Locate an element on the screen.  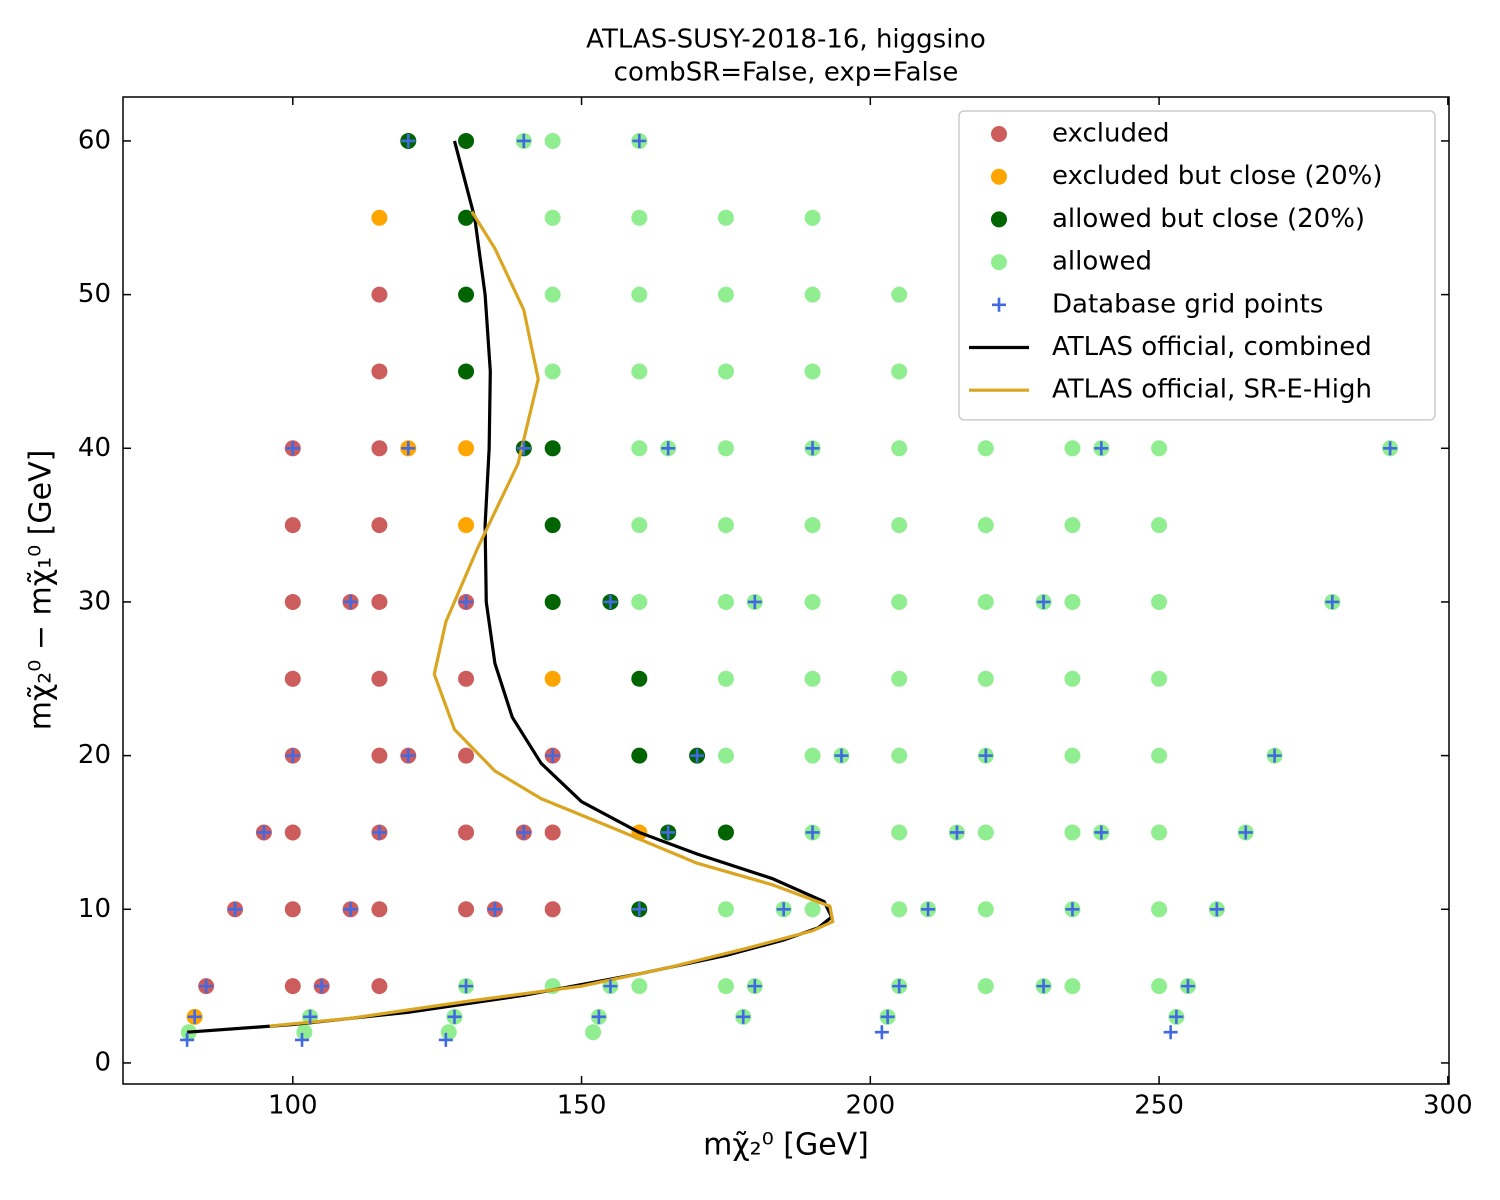
legend-label: Database grid points is located at coordinates (1187, 304).